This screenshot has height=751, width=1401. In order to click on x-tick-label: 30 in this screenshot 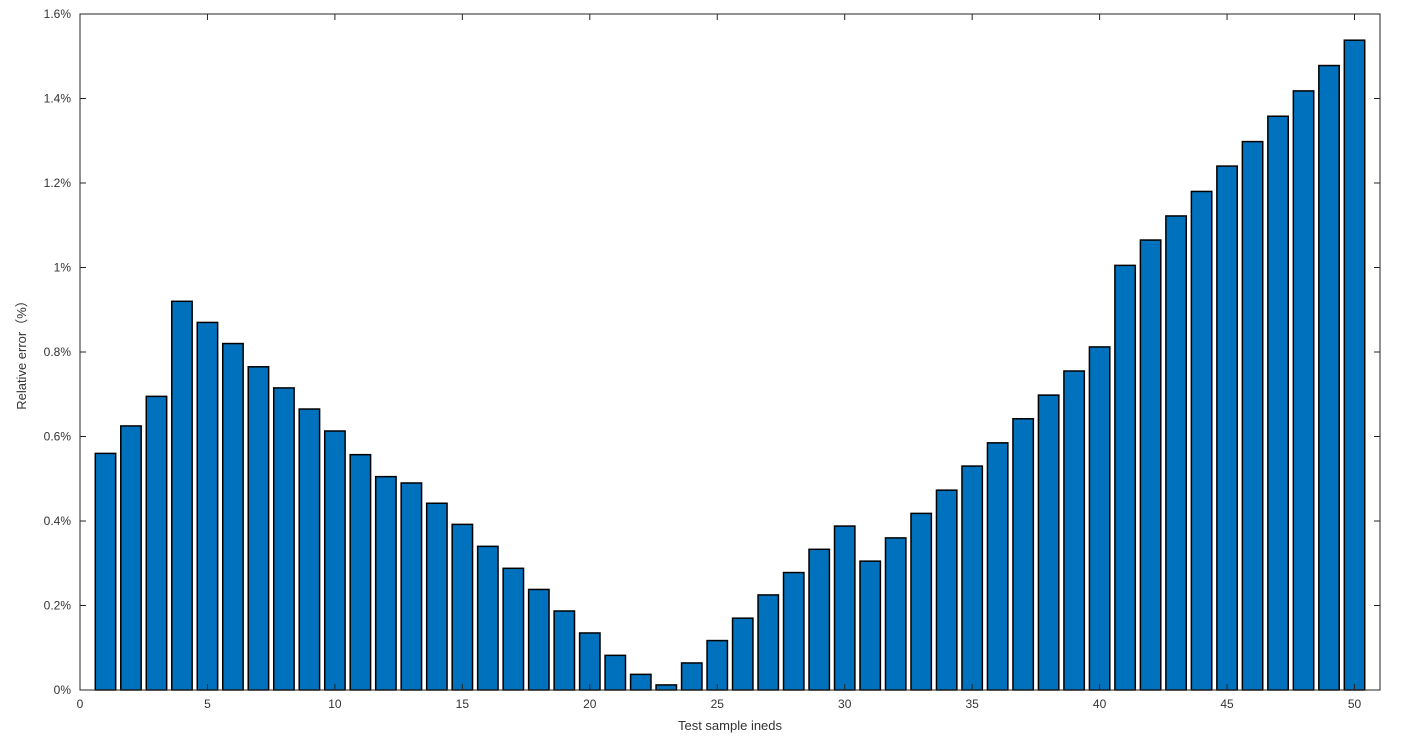, I will do `click(845, 704)`.